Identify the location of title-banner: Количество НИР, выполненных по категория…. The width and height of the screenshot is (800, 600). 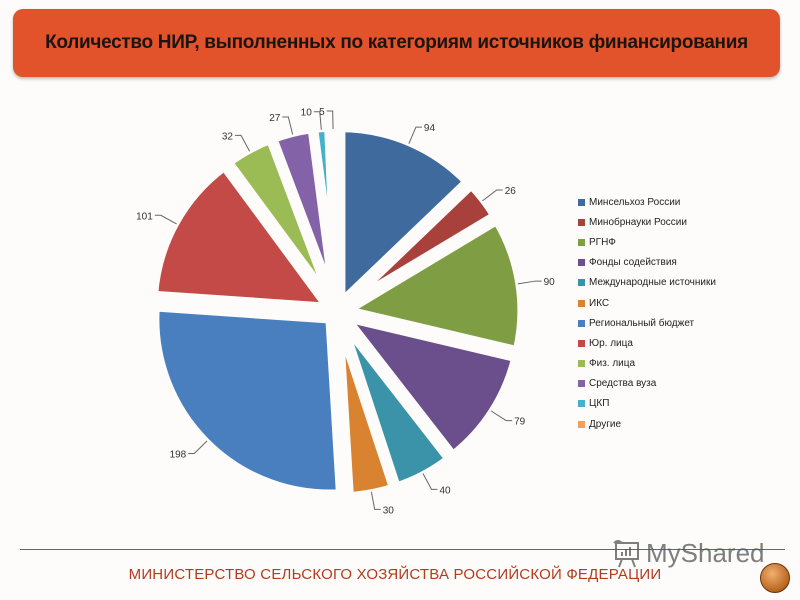
(396, 43).